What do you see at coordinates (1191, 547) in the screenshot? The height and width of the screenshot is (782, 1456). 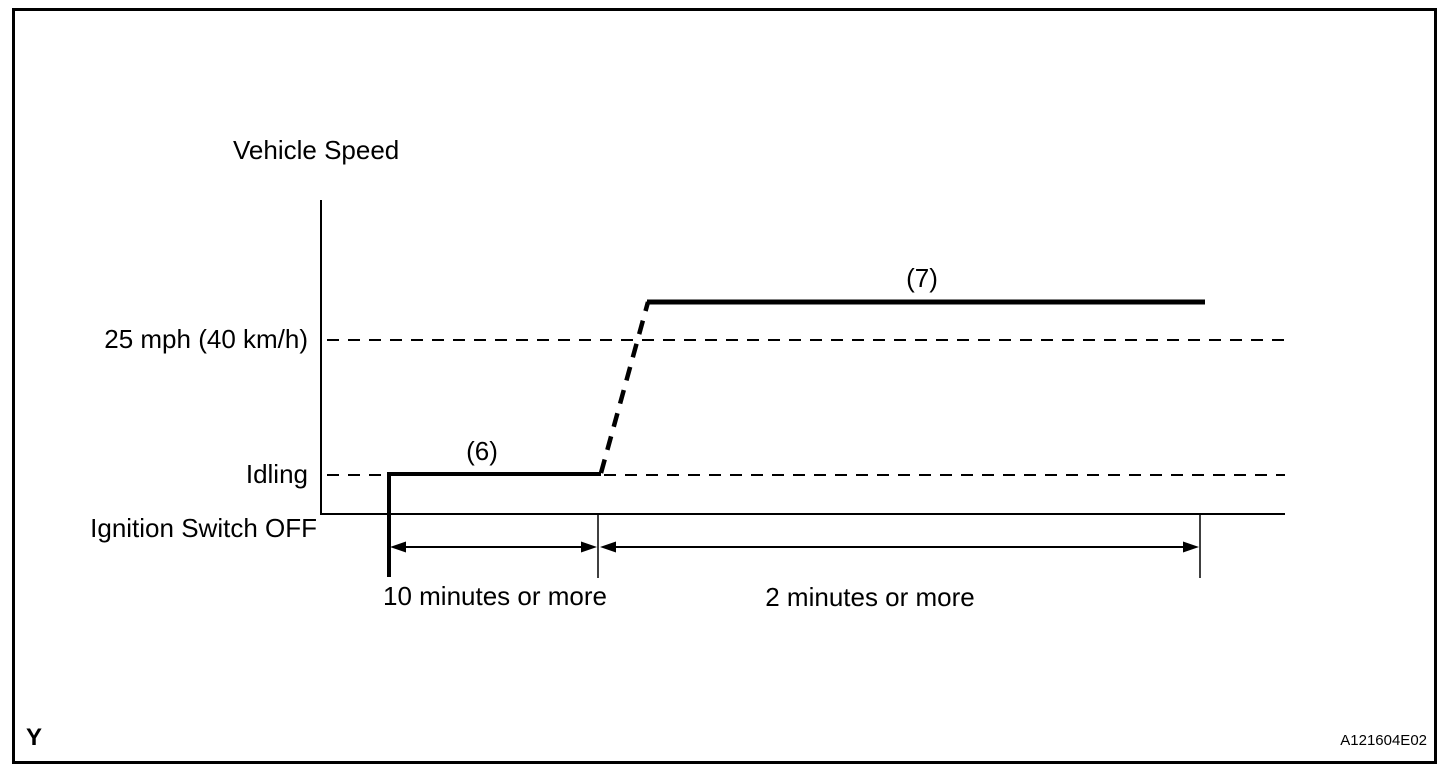 I see `drive-duration-arrowhead-right-icon` at bounding box center [1191, 547].